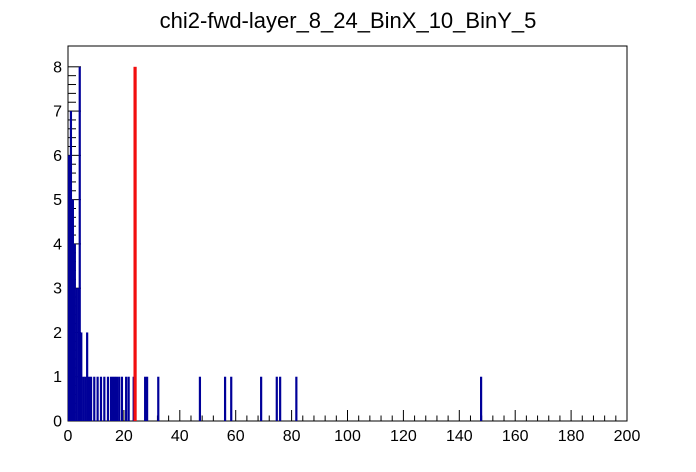 Image resolution: width=696 pixels, height=472 pixels. Describe the element at coordinates (515, 436) in the screenshot. I see `x-axis-label: 160` at that location.